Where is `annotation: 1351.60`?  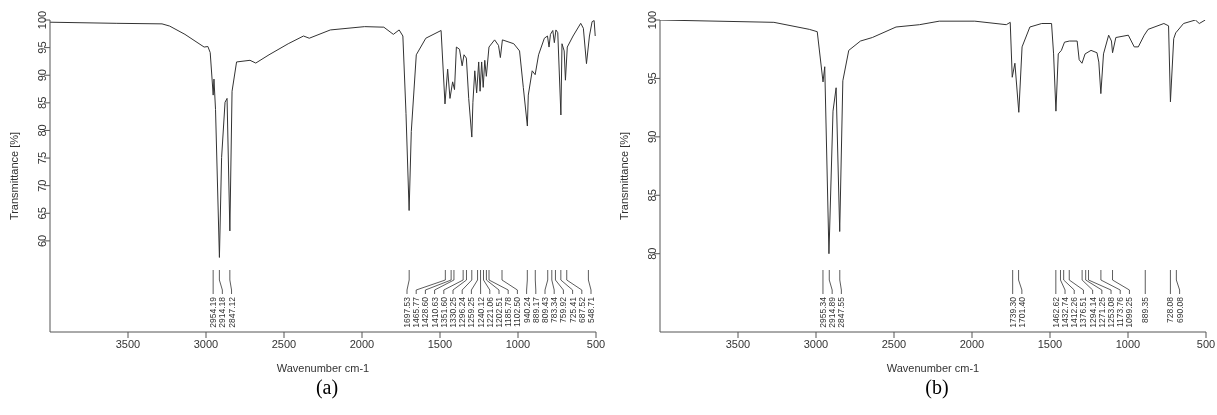 annotation: 1351.60 is located at coordinates (443, 312).